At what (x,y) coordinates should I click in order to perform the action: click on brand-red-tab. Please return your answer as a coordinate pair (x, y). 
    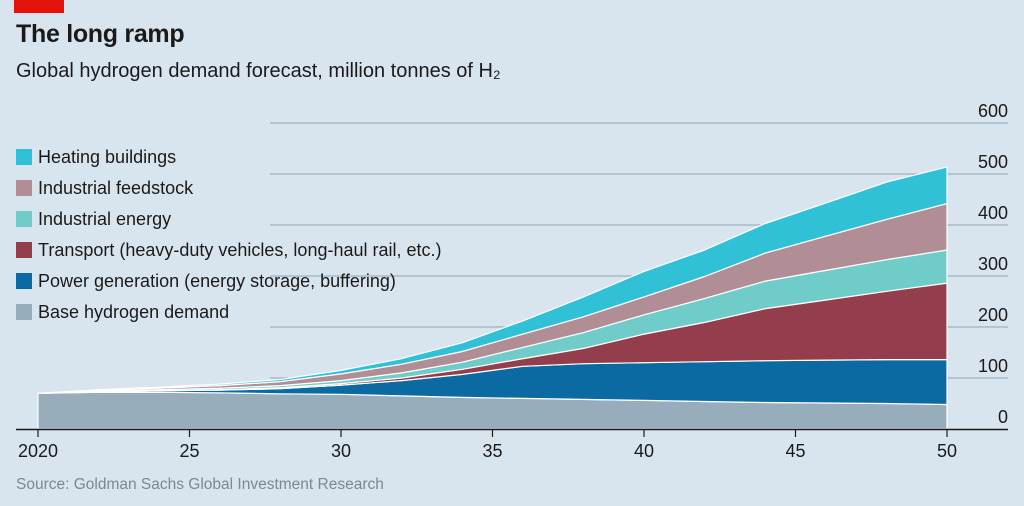
    Looking at the image, I should click on (39, 6).